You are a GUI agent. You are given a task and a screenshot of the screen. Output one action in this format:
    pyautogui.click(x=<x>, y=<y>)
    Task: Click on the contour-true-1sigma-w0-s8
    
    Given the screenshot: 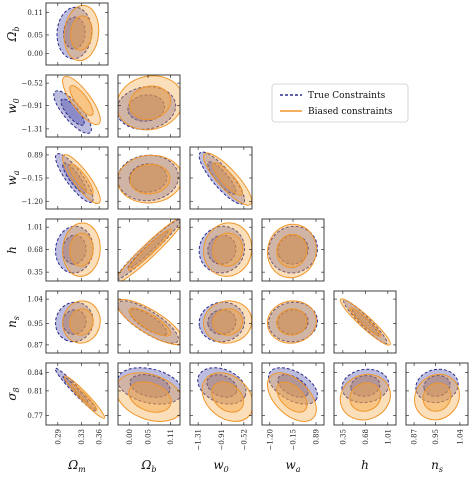 What is the action you would take?
    pyautogui.click(x=222, y=386)
    